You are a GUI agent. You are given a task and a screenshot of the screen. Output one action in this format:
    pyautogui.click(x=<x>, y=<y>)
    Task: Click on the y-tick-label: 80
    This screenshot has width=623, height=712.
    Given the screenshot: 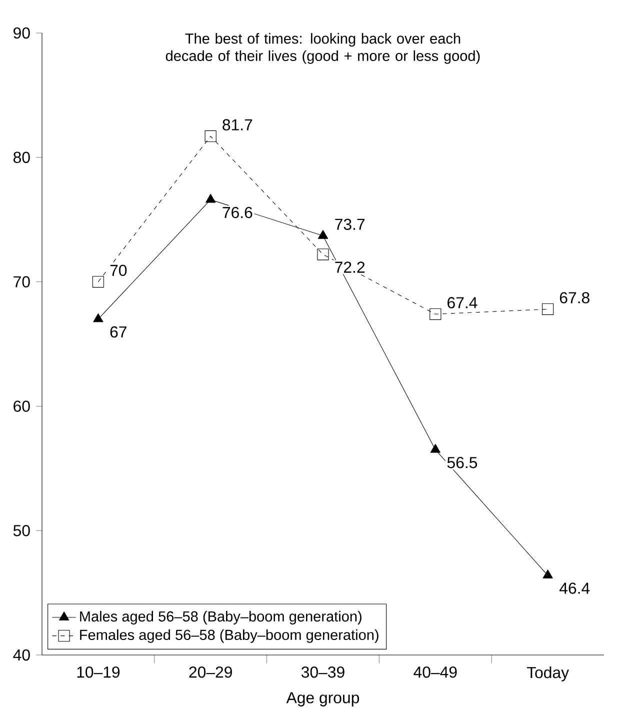 What is the action you would take?
    pyautogui.click(x=22, y=158)
    